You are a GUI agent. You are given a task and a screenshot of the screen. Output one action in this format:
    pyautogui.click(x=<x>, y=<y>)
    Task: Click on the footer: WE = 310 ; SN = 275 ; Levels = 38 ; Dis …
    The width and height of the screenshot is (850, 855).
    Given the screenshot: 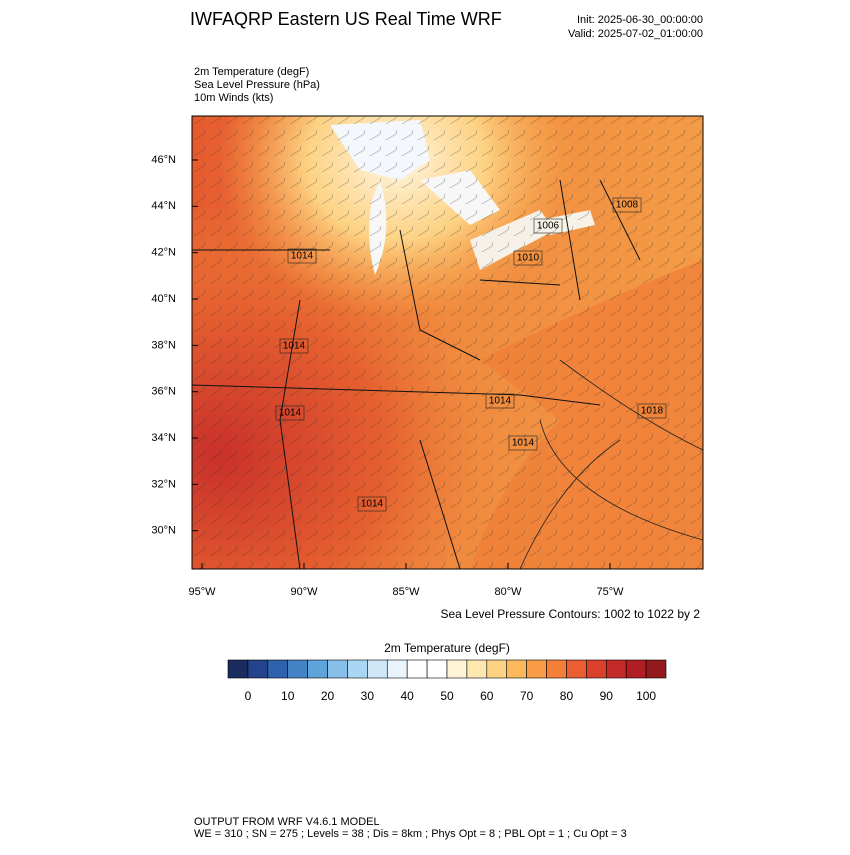 What is the action you would take?
    pyautogui.click(x=410, y=834)
    